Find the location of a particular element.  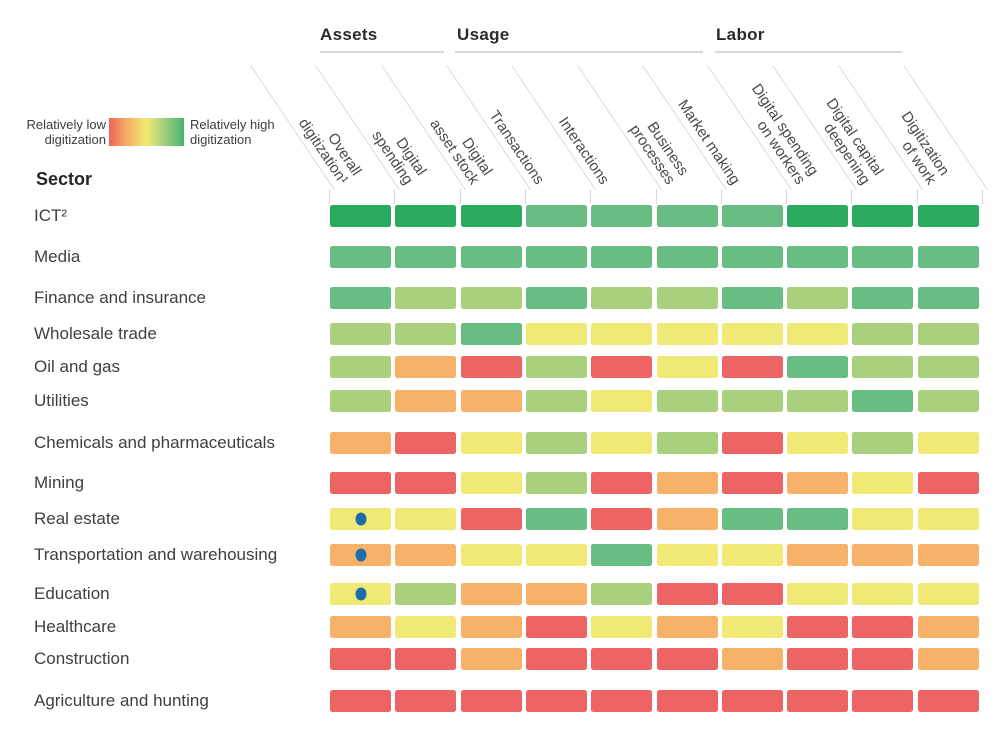

legend-low-label: Relatively low digitization is located at coordinates (66, 132).